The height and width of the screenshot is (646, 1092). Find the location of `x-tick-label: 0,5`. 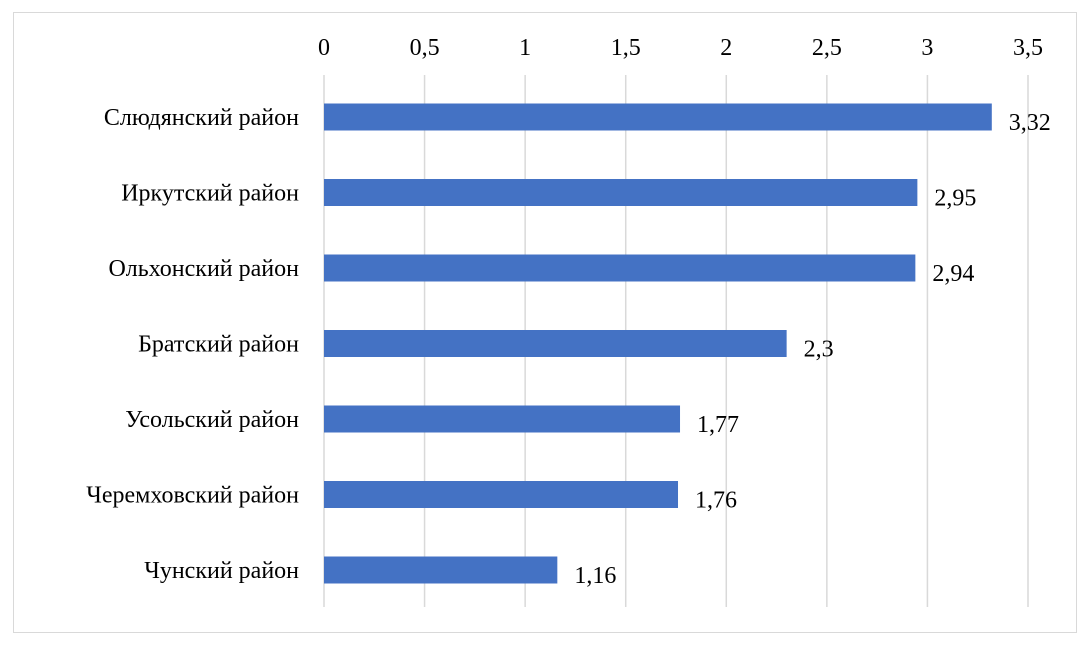

x-tick-label: 0,5 is located at coordinates (425, 48).